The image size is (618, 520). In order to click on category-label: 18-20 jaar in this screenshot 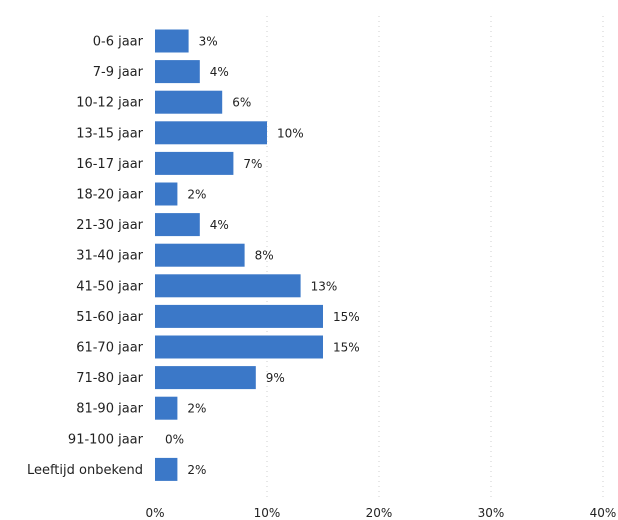, I will do `click(109, 195)`.